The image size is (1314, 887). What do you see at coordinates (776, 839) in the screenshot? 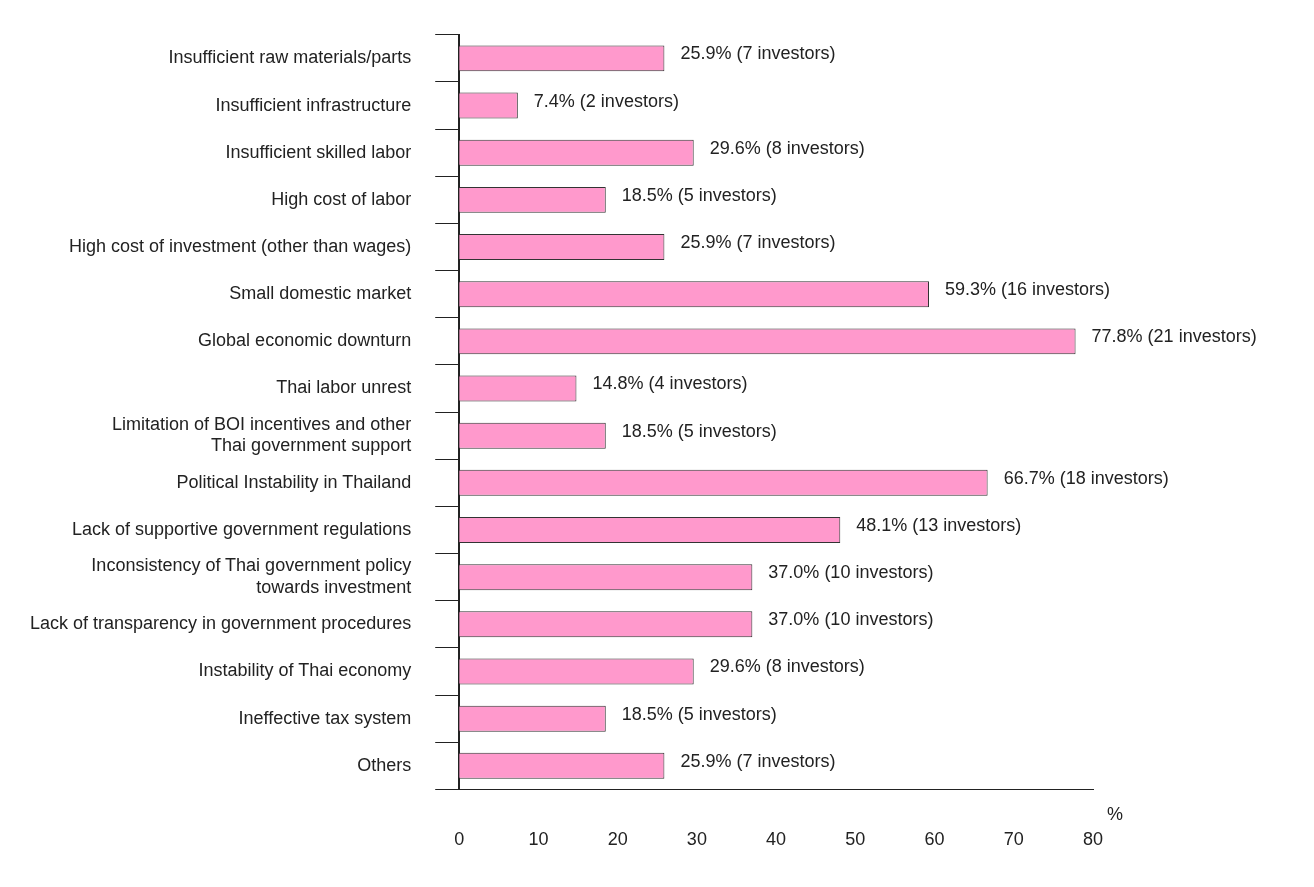
I see `x-tick-label: 40` at bounding box center [776, 839].